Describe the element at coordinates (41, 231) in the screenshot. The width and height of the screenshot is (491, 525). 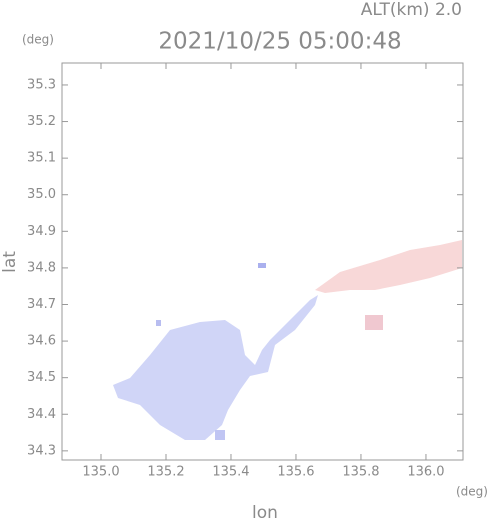
I see `y-tick-label: 34.9` at that location.